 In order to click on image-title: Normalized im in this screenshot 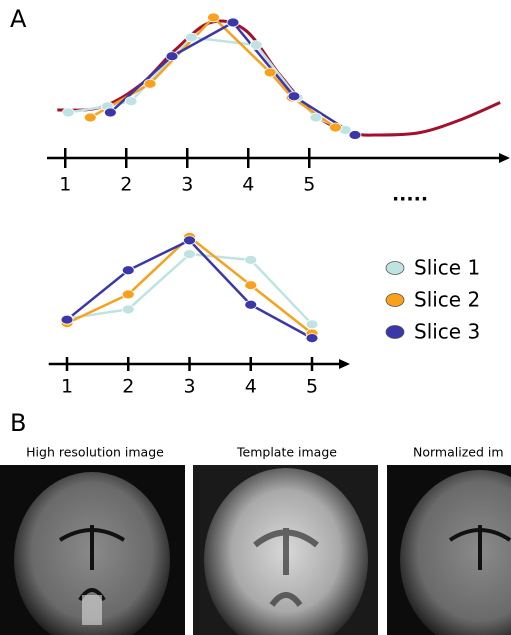, I will do `click(458, 452)`.